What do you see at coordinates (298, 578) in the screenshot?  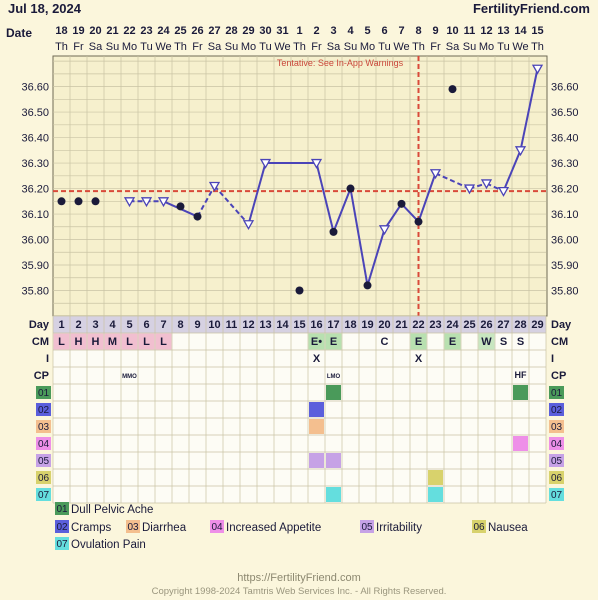 I see `footer-url: https://FertilityFriend.com` at bounding box center [298, 578].